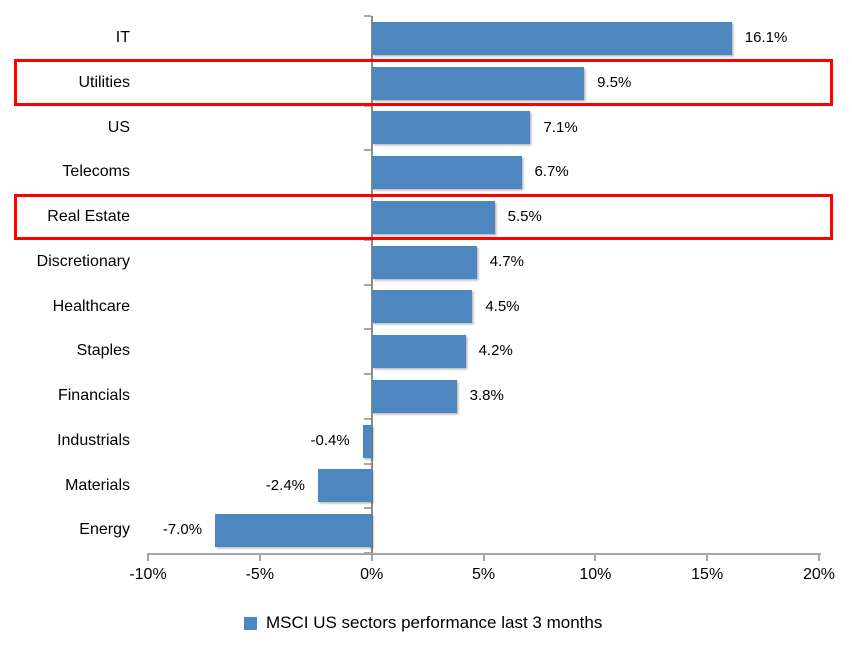 The width and height of the screenshot is (852, 651). Describe the element at coordinates (91, 306) in the screenshot. I see `category-label: Healthcare` at that location.